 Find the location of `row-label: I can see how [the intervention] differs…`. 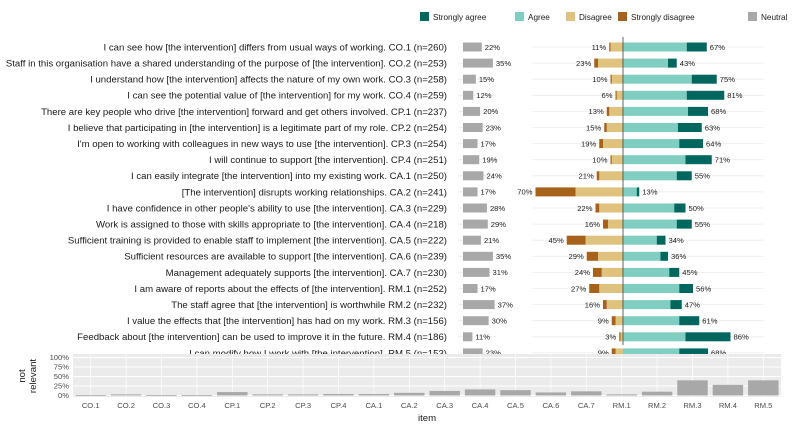

row-label: I can see how [the intervention] differs… is located at coordinates (275, 47).